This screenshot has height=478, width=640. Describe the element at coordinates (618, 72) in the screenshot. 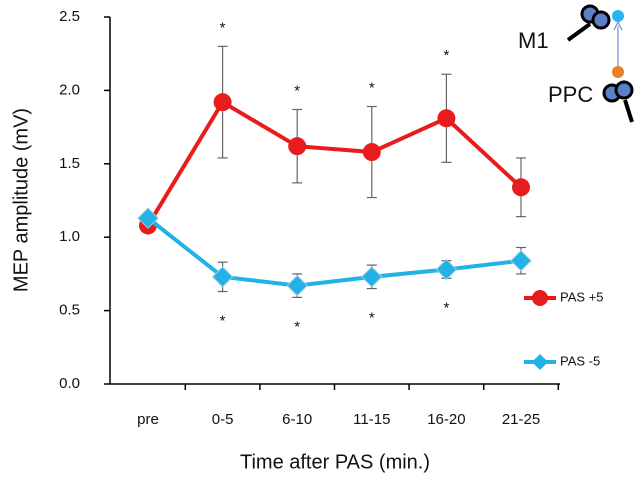

I see `ppc-dot` at that location.